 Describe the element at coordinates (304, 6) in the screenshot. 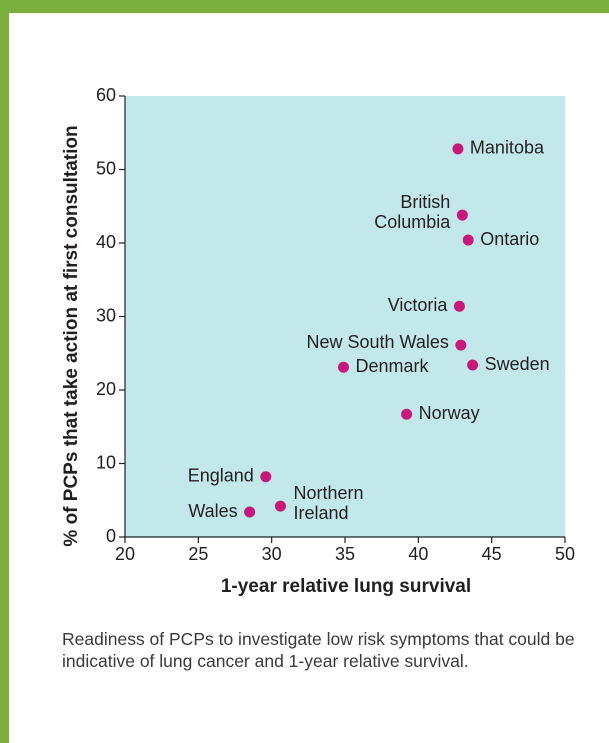

I see `top-band` at that location.